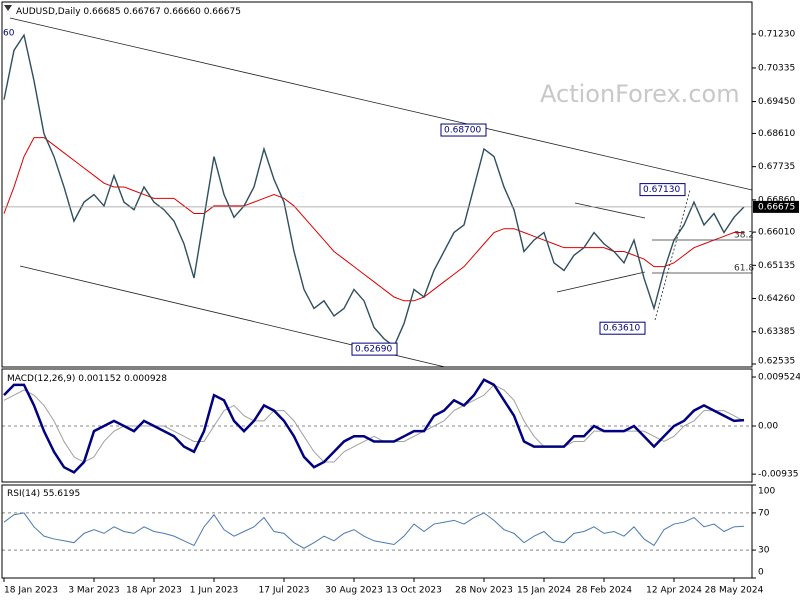 Image resolution: width=800 pixels, height=604 pixels. I want to click on fib-label: 38.2, so click(744, 236).